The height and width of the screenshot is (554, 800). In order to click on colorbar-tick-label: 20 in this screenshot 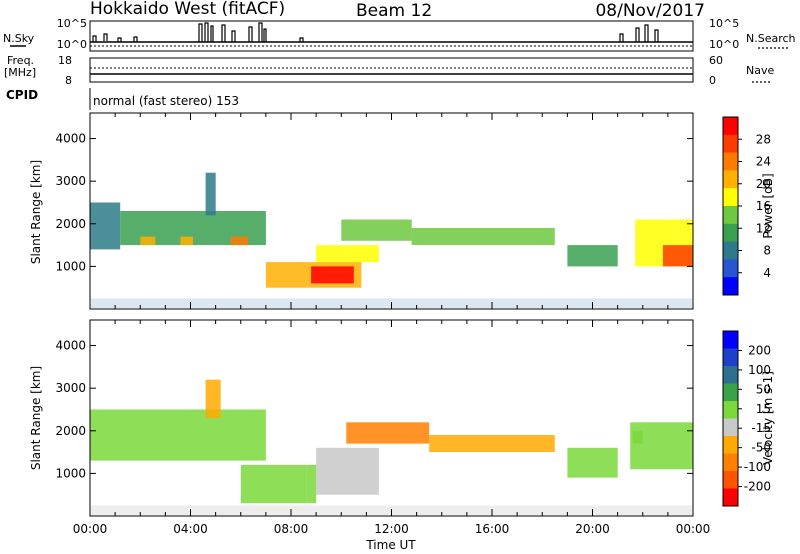, I will do `click(763, 184)`.